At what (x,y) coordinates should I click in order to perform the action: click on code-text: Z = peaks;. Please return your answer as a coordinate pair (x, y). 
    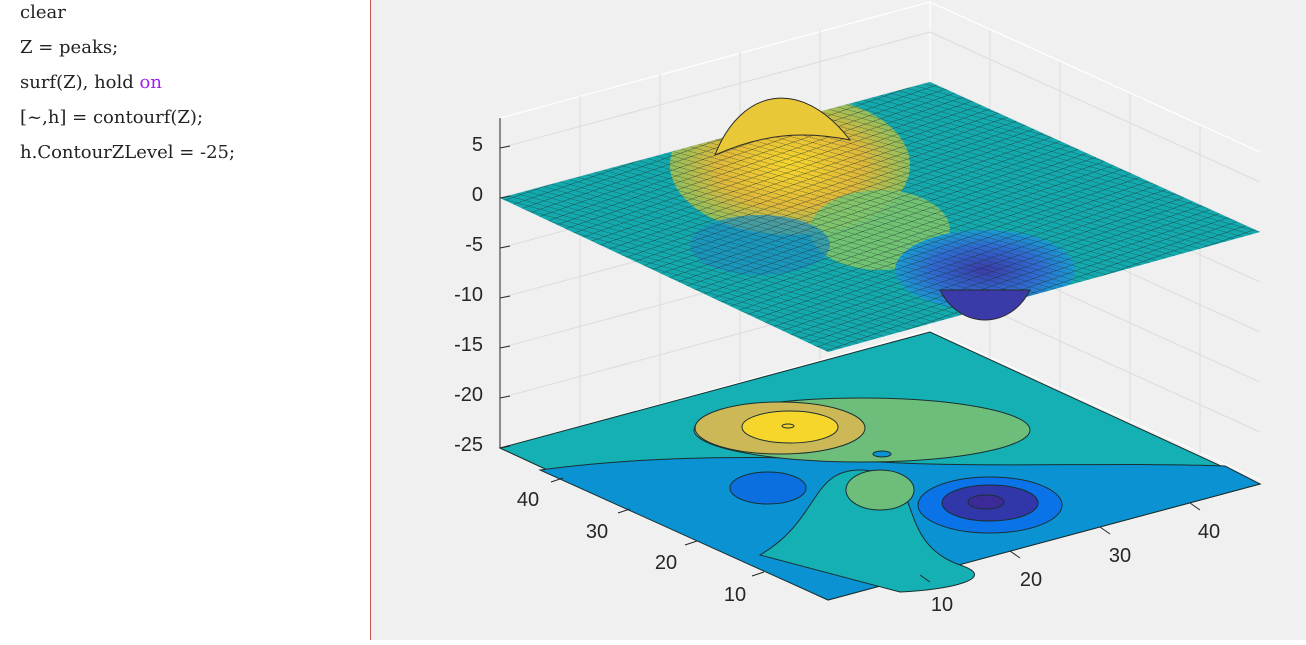
    Looking at the image, I should click on (69, 47).